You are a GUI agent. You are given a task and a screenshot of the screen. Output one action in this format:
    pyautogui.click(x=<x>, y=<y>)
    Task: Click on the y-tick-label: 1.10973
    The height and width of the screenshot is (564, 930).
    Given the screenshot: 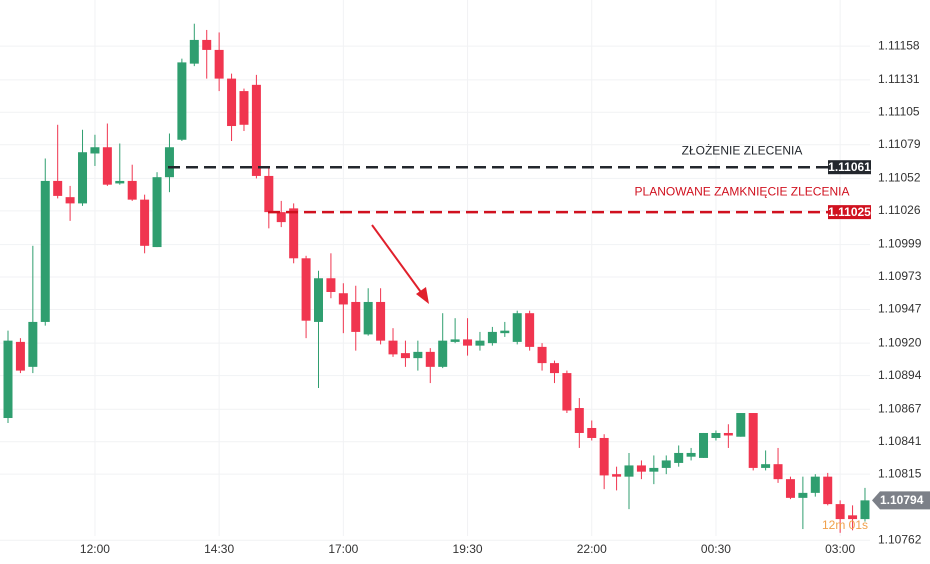 What is the action you would take?
    pyautogui.click(x=900, y=276)
    